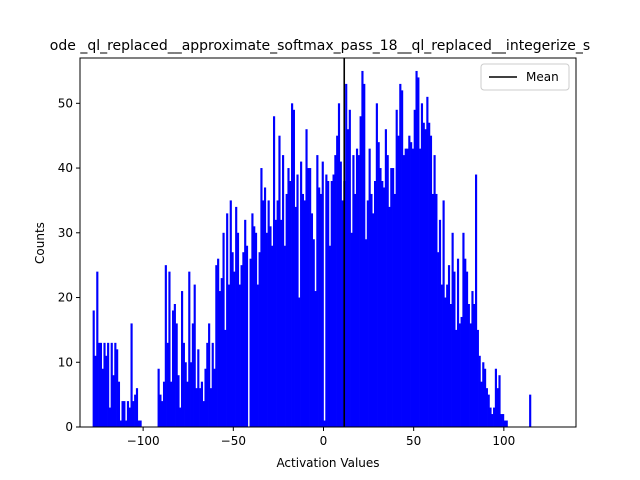 Image resolution: width=640 pixels, height=480 pixels. Describe the element at coordinates (321, 437) in the screenshot. I see `x-axis-ticks: −100 −50 0 50 100` at that location.